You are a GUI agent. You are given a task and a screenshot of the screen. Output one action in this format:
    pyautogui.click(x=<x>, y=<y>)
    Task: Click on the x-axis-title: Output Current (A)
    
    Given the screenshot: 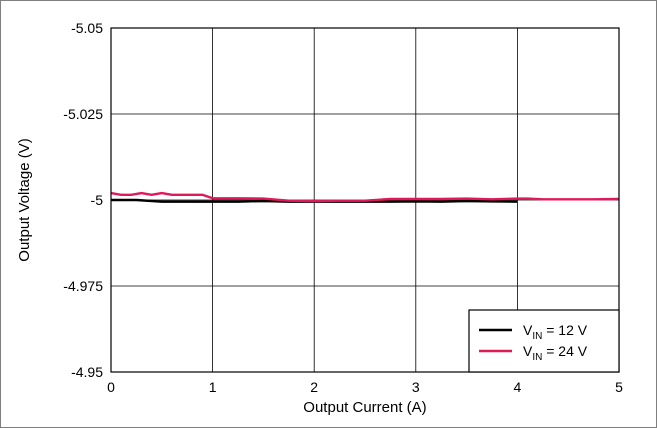 What is the action you would take?
    pyautogui.click(x=364, y=407)
    